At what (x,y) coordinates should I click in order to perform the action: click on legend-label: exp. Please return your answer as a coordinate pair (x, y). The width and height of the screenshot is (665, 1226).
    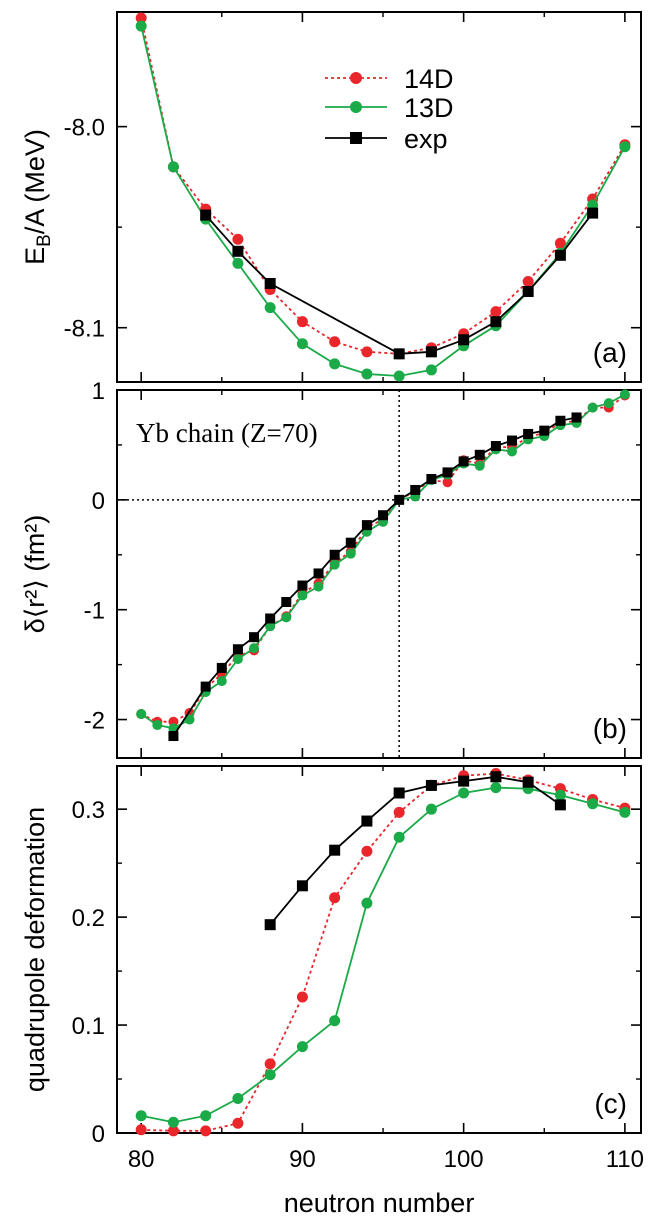
    Looking at the image, I should click on (426, 139).